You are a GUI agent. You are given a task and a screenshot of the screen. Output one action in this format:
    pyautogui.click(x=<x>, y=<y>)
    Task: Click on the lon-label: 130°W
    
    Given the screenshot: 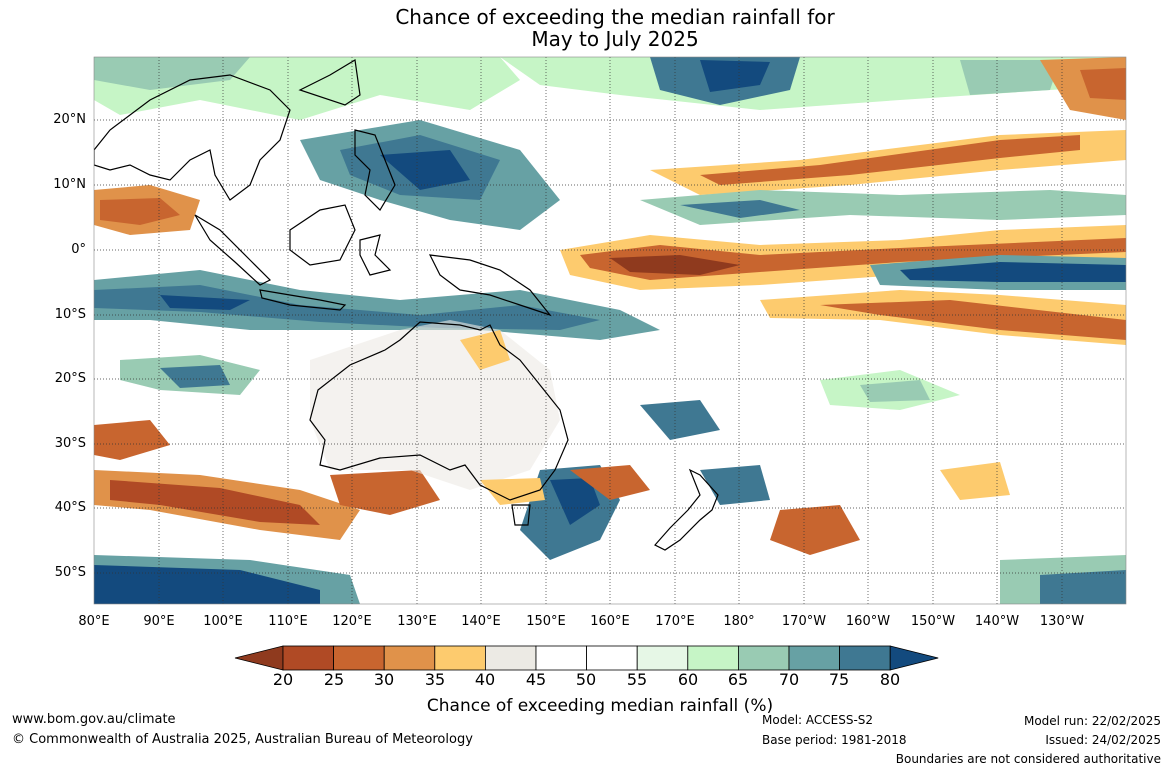 What is the action you would take?
    pyautogui.click(x=1062, y=621)
    